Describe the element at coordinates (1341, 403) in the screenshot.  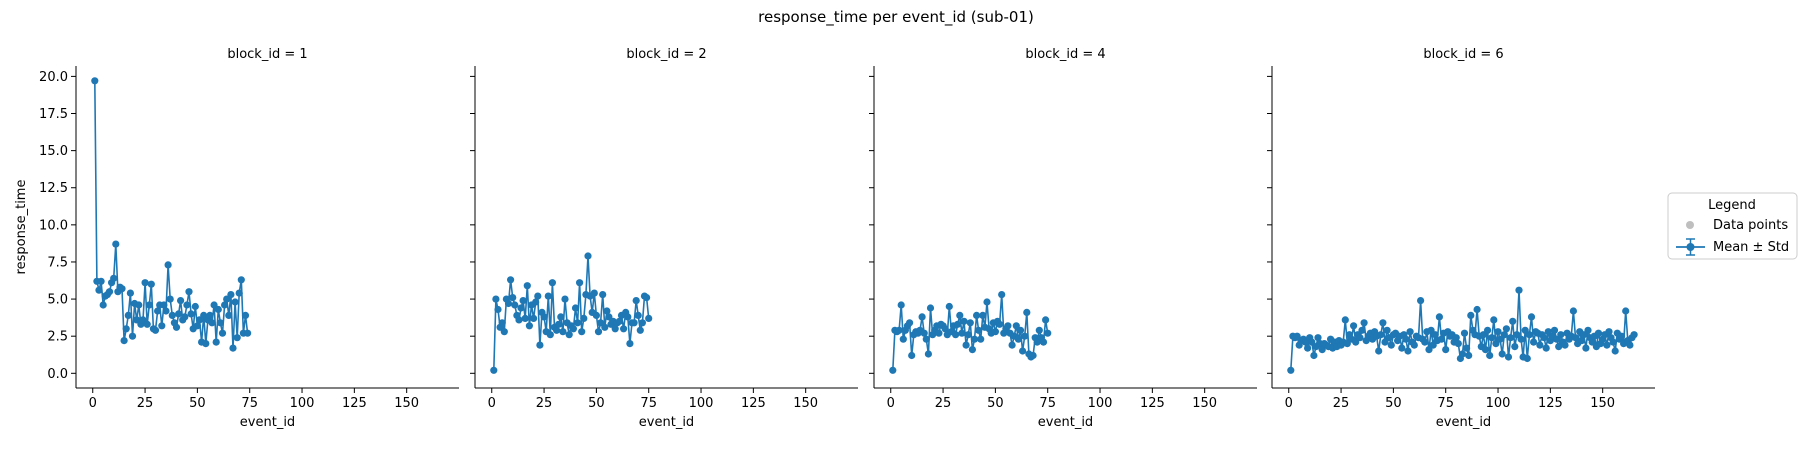
I see `x-tick-label: 25` at that location.